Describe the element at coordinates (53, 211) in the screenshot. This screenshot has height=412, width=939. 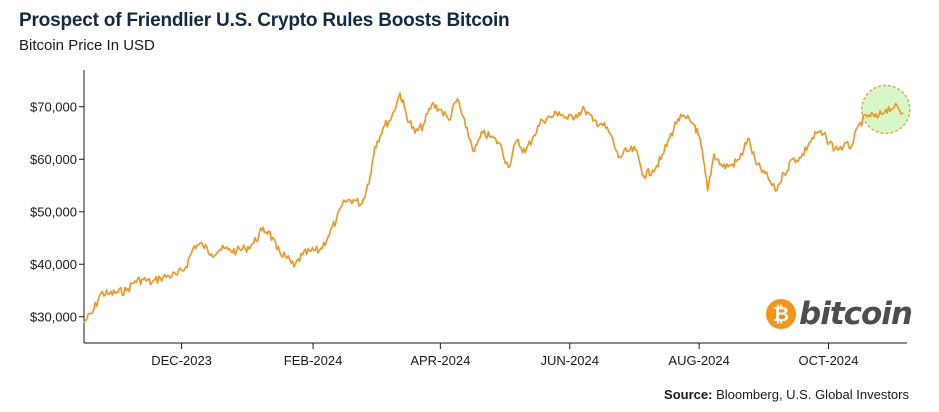
I see `y-tick-label: $50,000` at that location.